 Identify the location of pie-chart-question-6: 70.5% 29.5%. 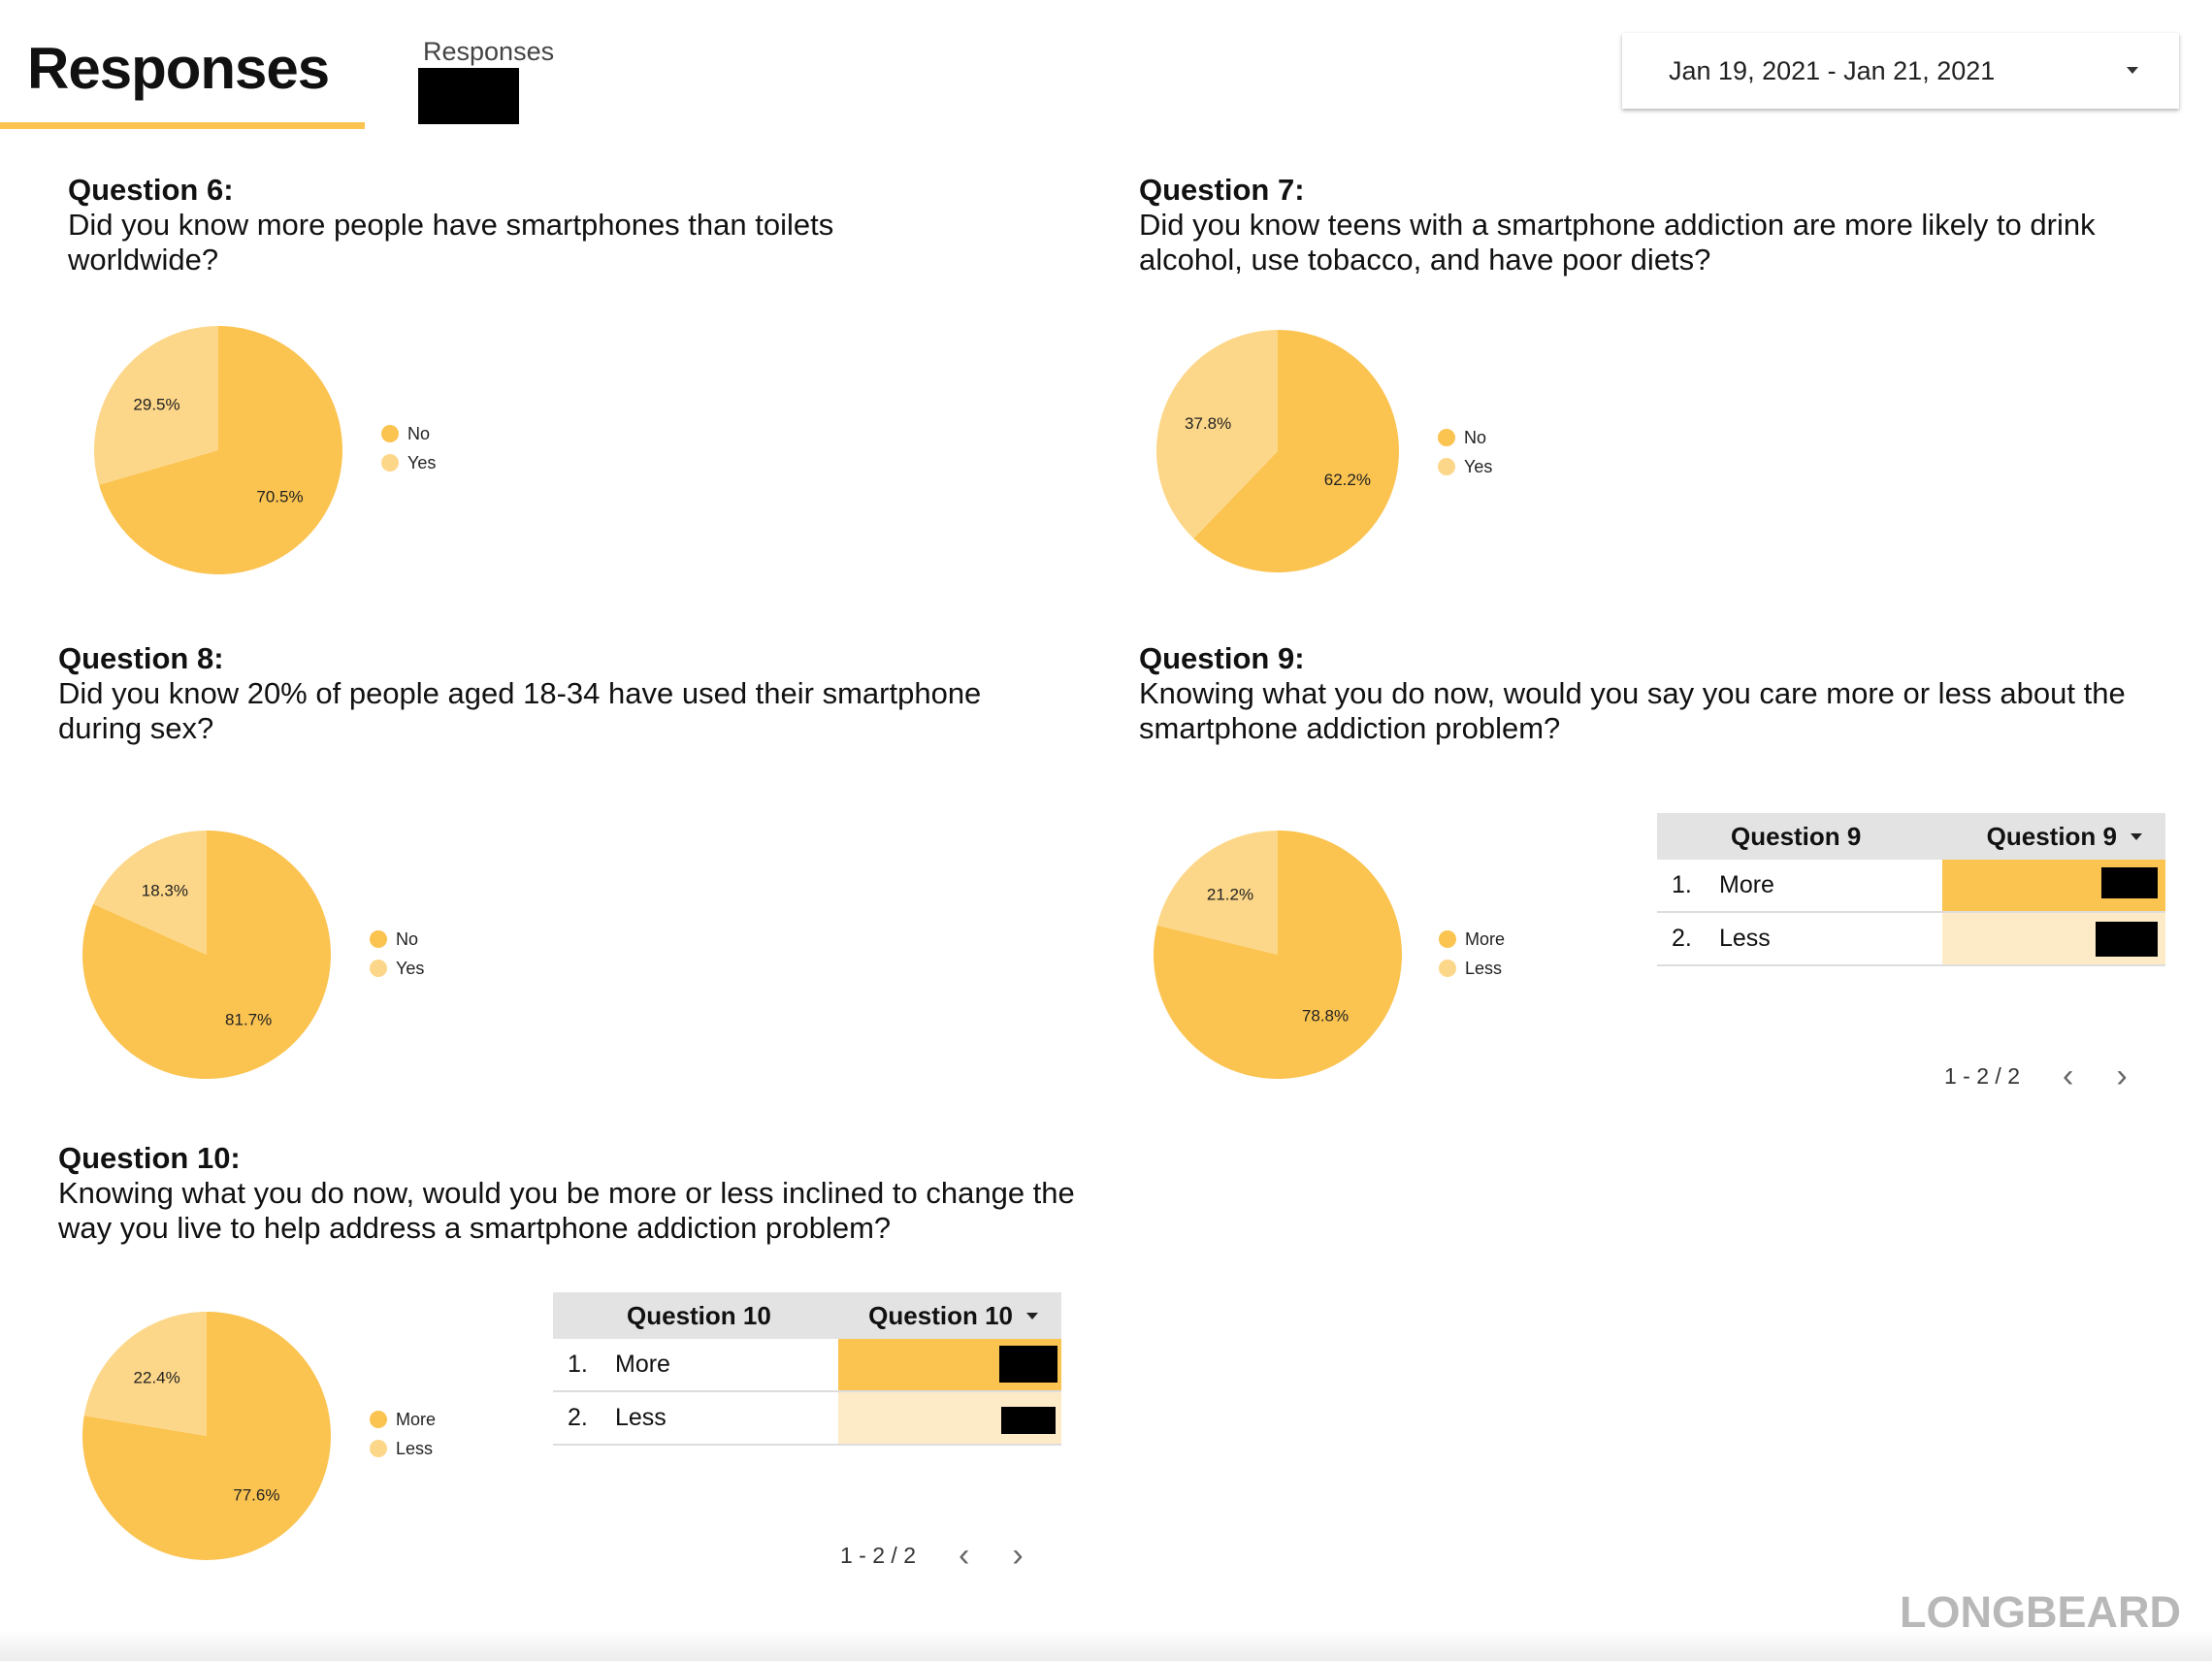
(218, 450).